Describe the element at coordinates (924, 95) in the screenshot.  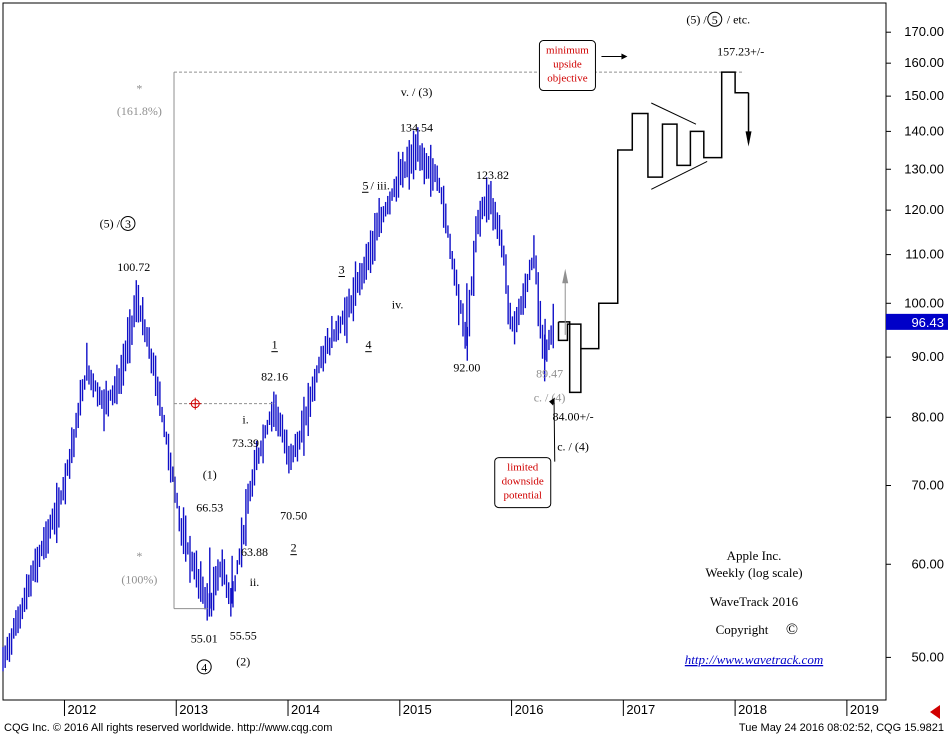
I see `y-tick-label: 150.00` at that location.